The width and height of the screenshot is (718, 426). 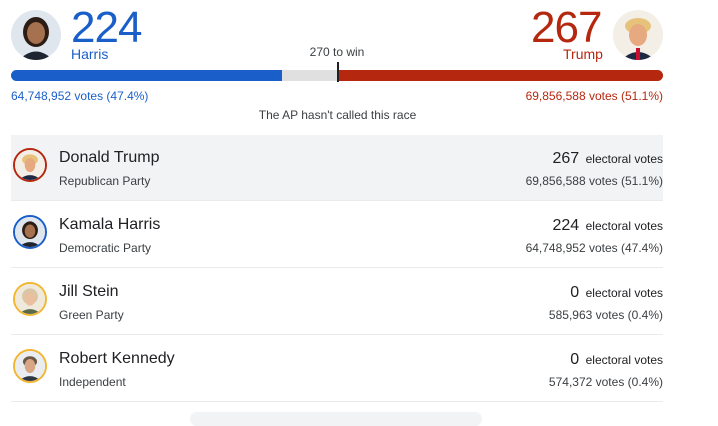 I want to click on electoral-votes-number: 267, so click(x=566, y=158).